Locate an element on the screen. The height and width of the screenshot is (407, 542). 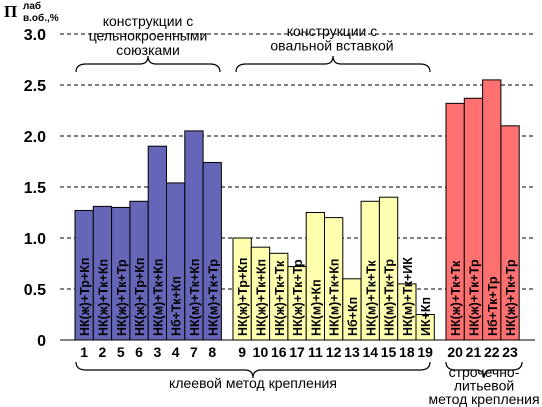
annotation-top-right: овальной вставкой is located at coordinates (331, 46).